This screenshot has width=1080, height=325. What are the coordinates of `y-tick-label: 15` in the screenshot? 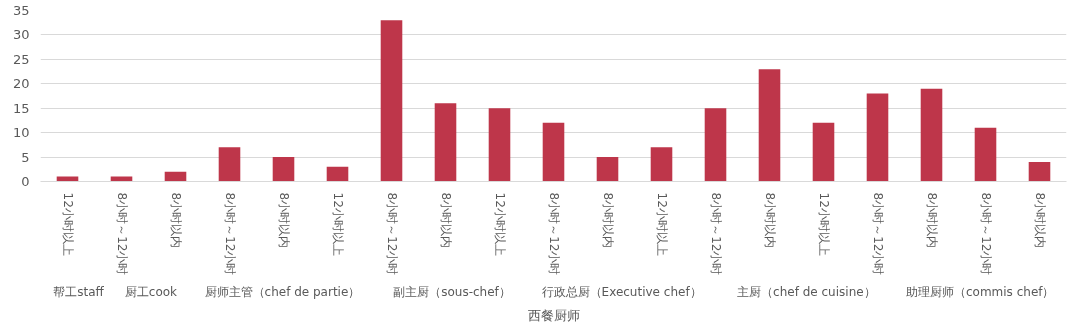 It's located at (21, 108).